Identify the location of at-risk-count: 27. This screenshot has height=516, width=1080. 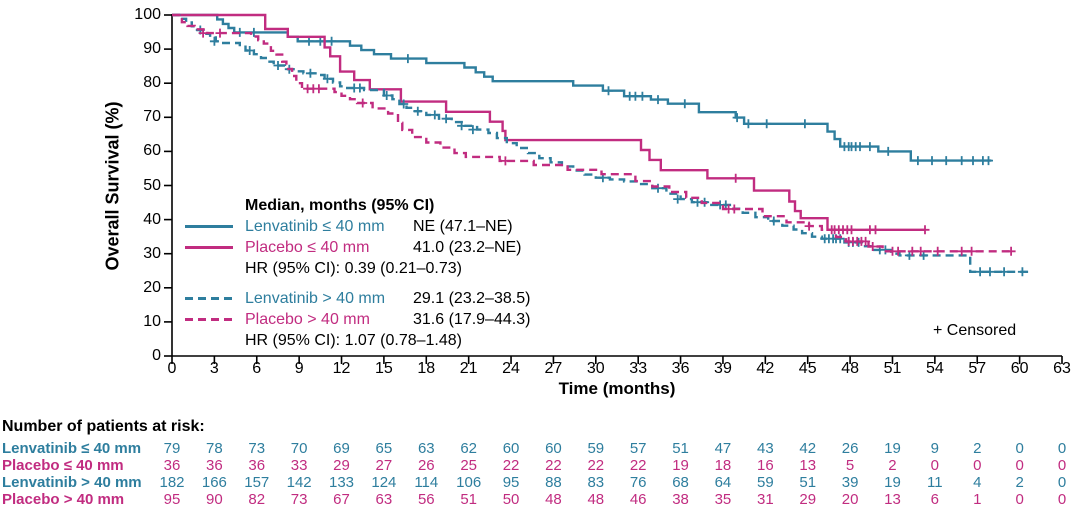
(384, 465).